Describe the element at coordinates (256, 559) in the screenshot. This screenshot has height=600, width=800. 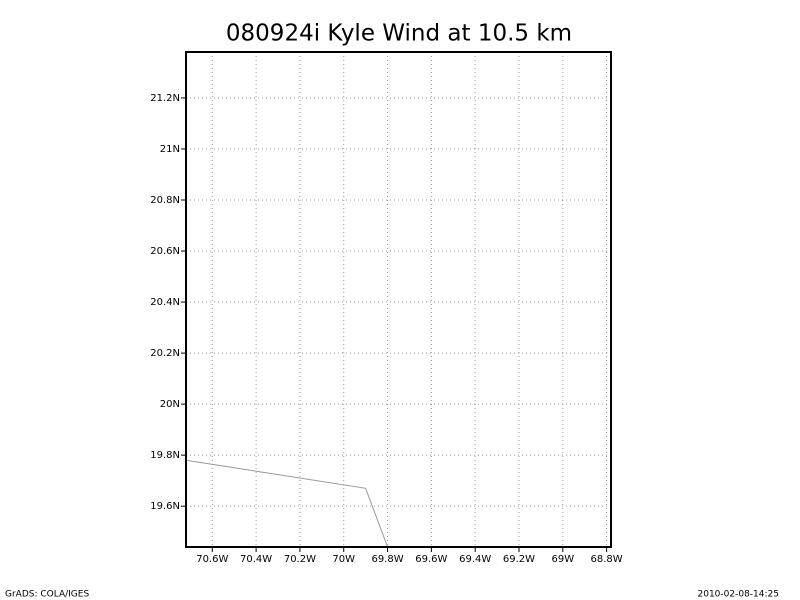
I see `x-tick-label: 70.4W` at that location.